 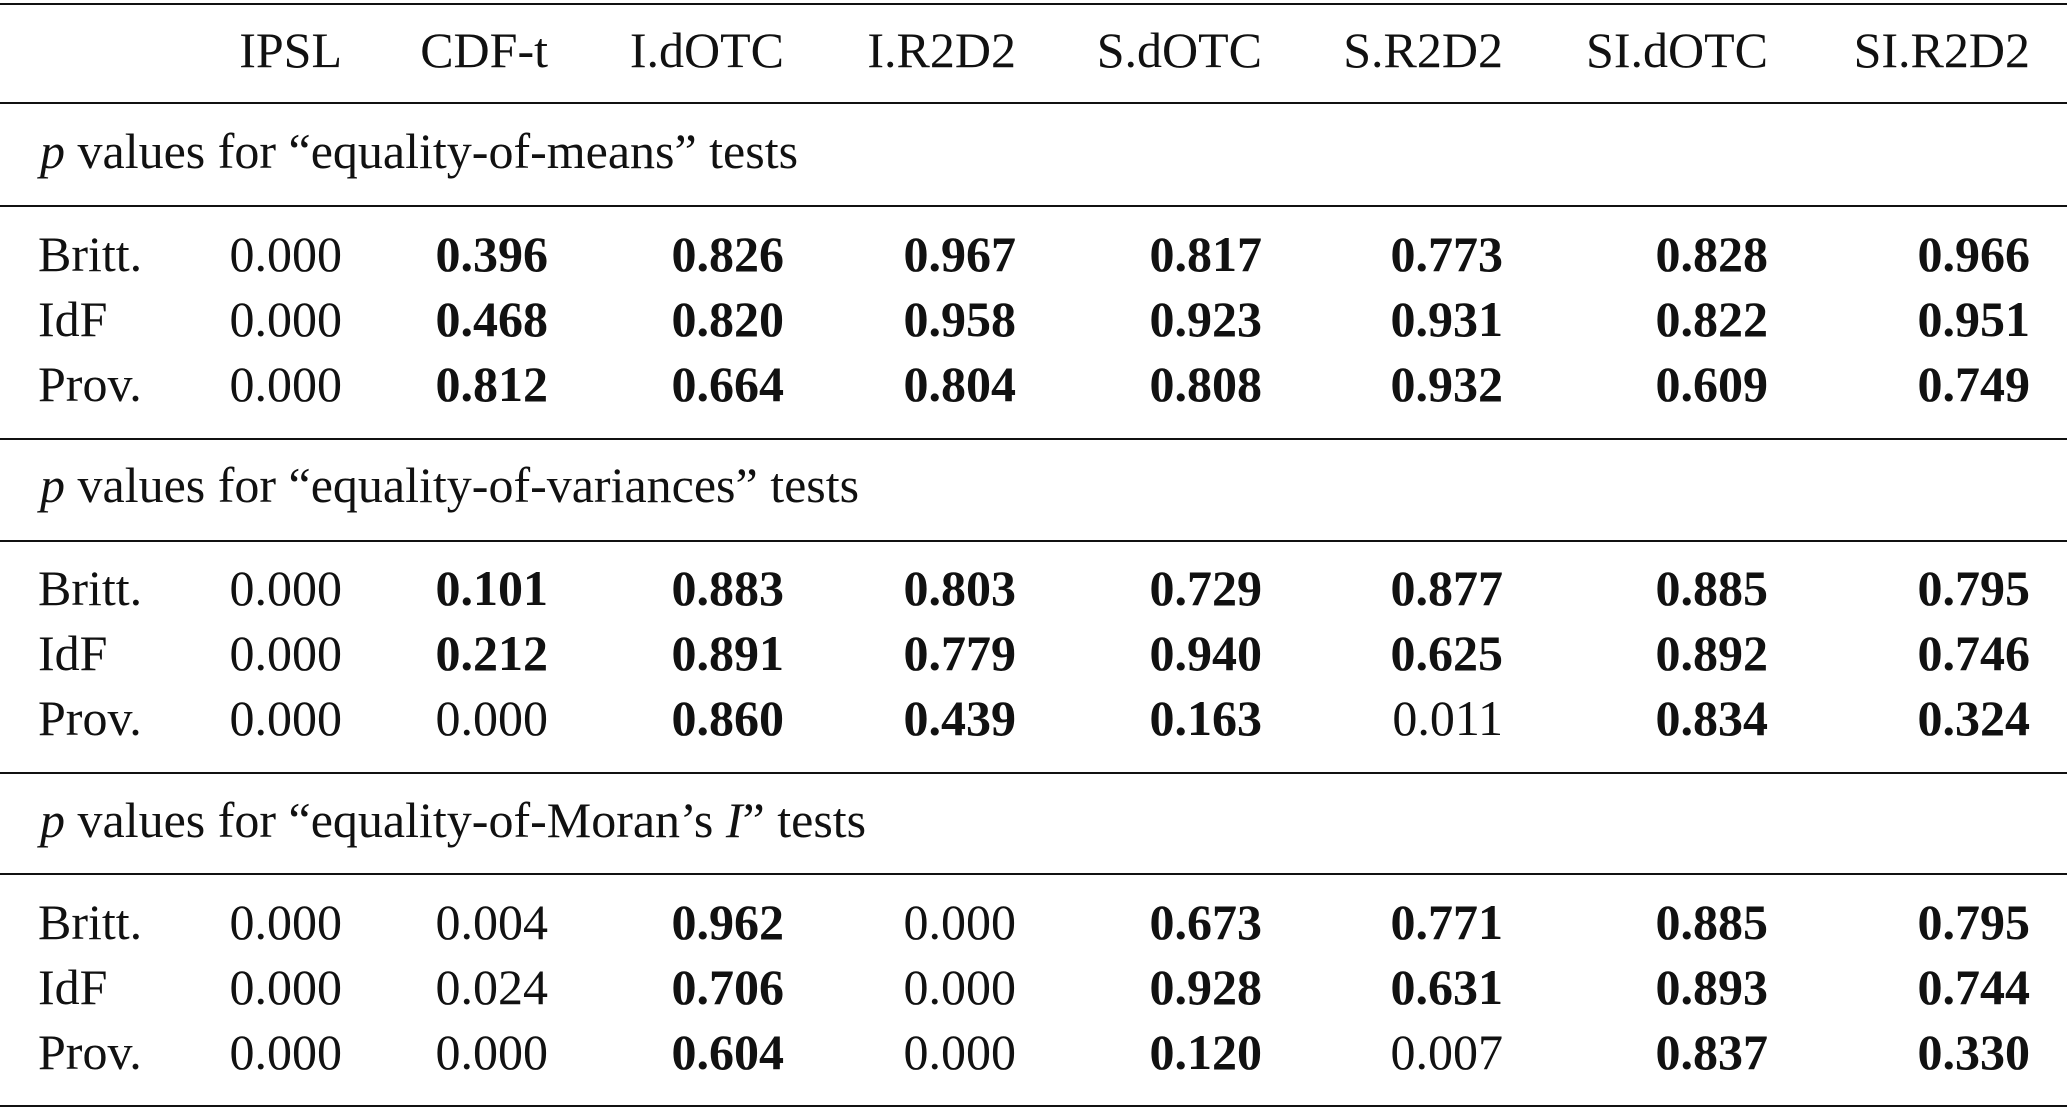 What do you see at coordinates (1712, 254) in the screenshot?
I see `table-cell: 0.828` at bounding box center [1712, 254].